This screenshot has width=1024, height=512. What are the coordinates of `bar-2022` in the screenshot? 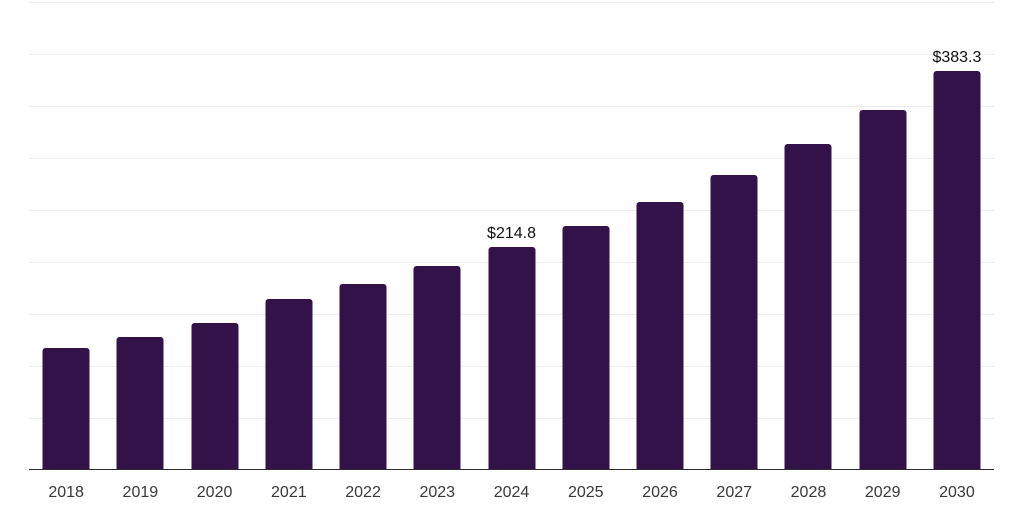 It's located at (363, 376).